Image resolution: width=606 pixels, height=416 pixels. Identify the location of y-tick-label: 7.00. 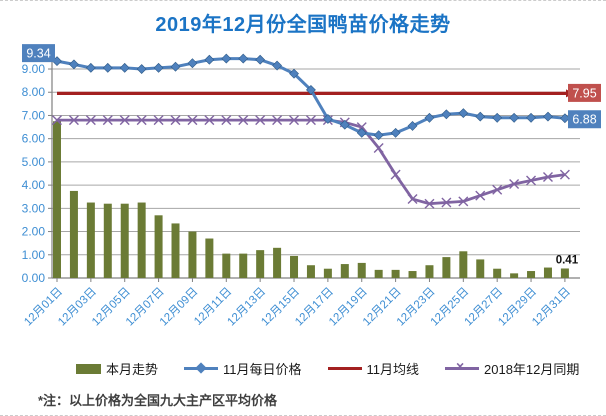
(34, 115).